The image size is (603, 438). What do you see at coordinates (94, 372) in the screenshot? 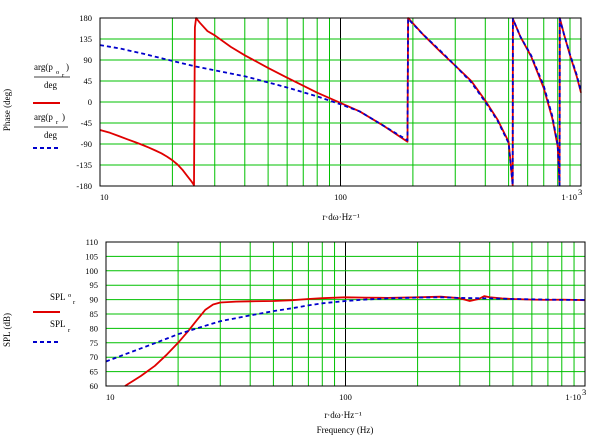
I see `y-tick-label: 65` at bounding box center [94, 372].